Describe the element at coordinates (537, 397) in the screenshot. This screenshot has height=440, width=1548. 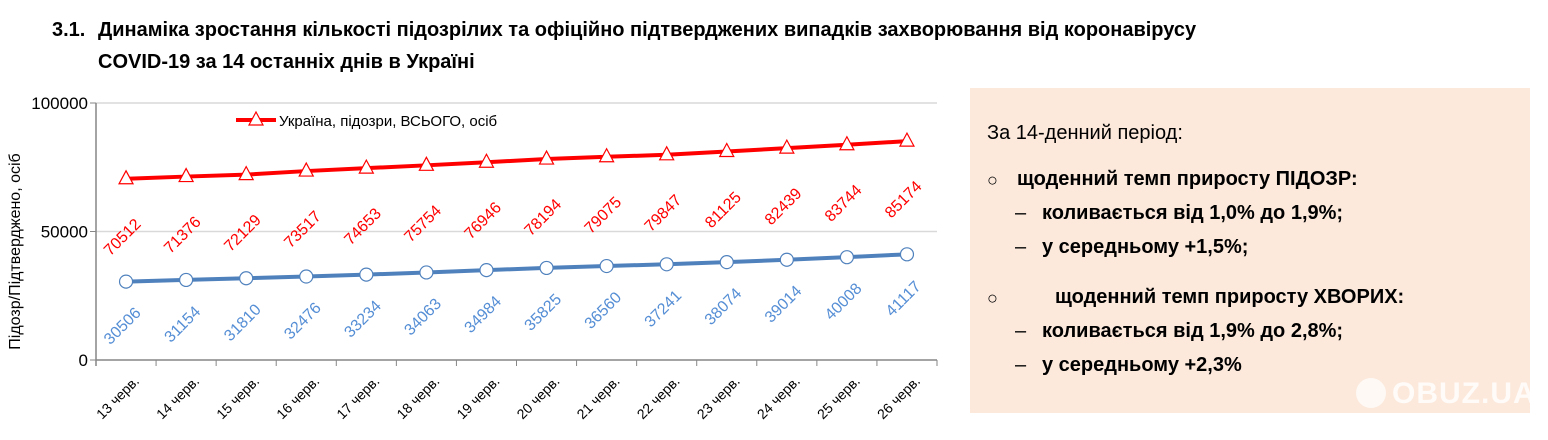
I see `x-tick-label: 20 черв.` at that location.